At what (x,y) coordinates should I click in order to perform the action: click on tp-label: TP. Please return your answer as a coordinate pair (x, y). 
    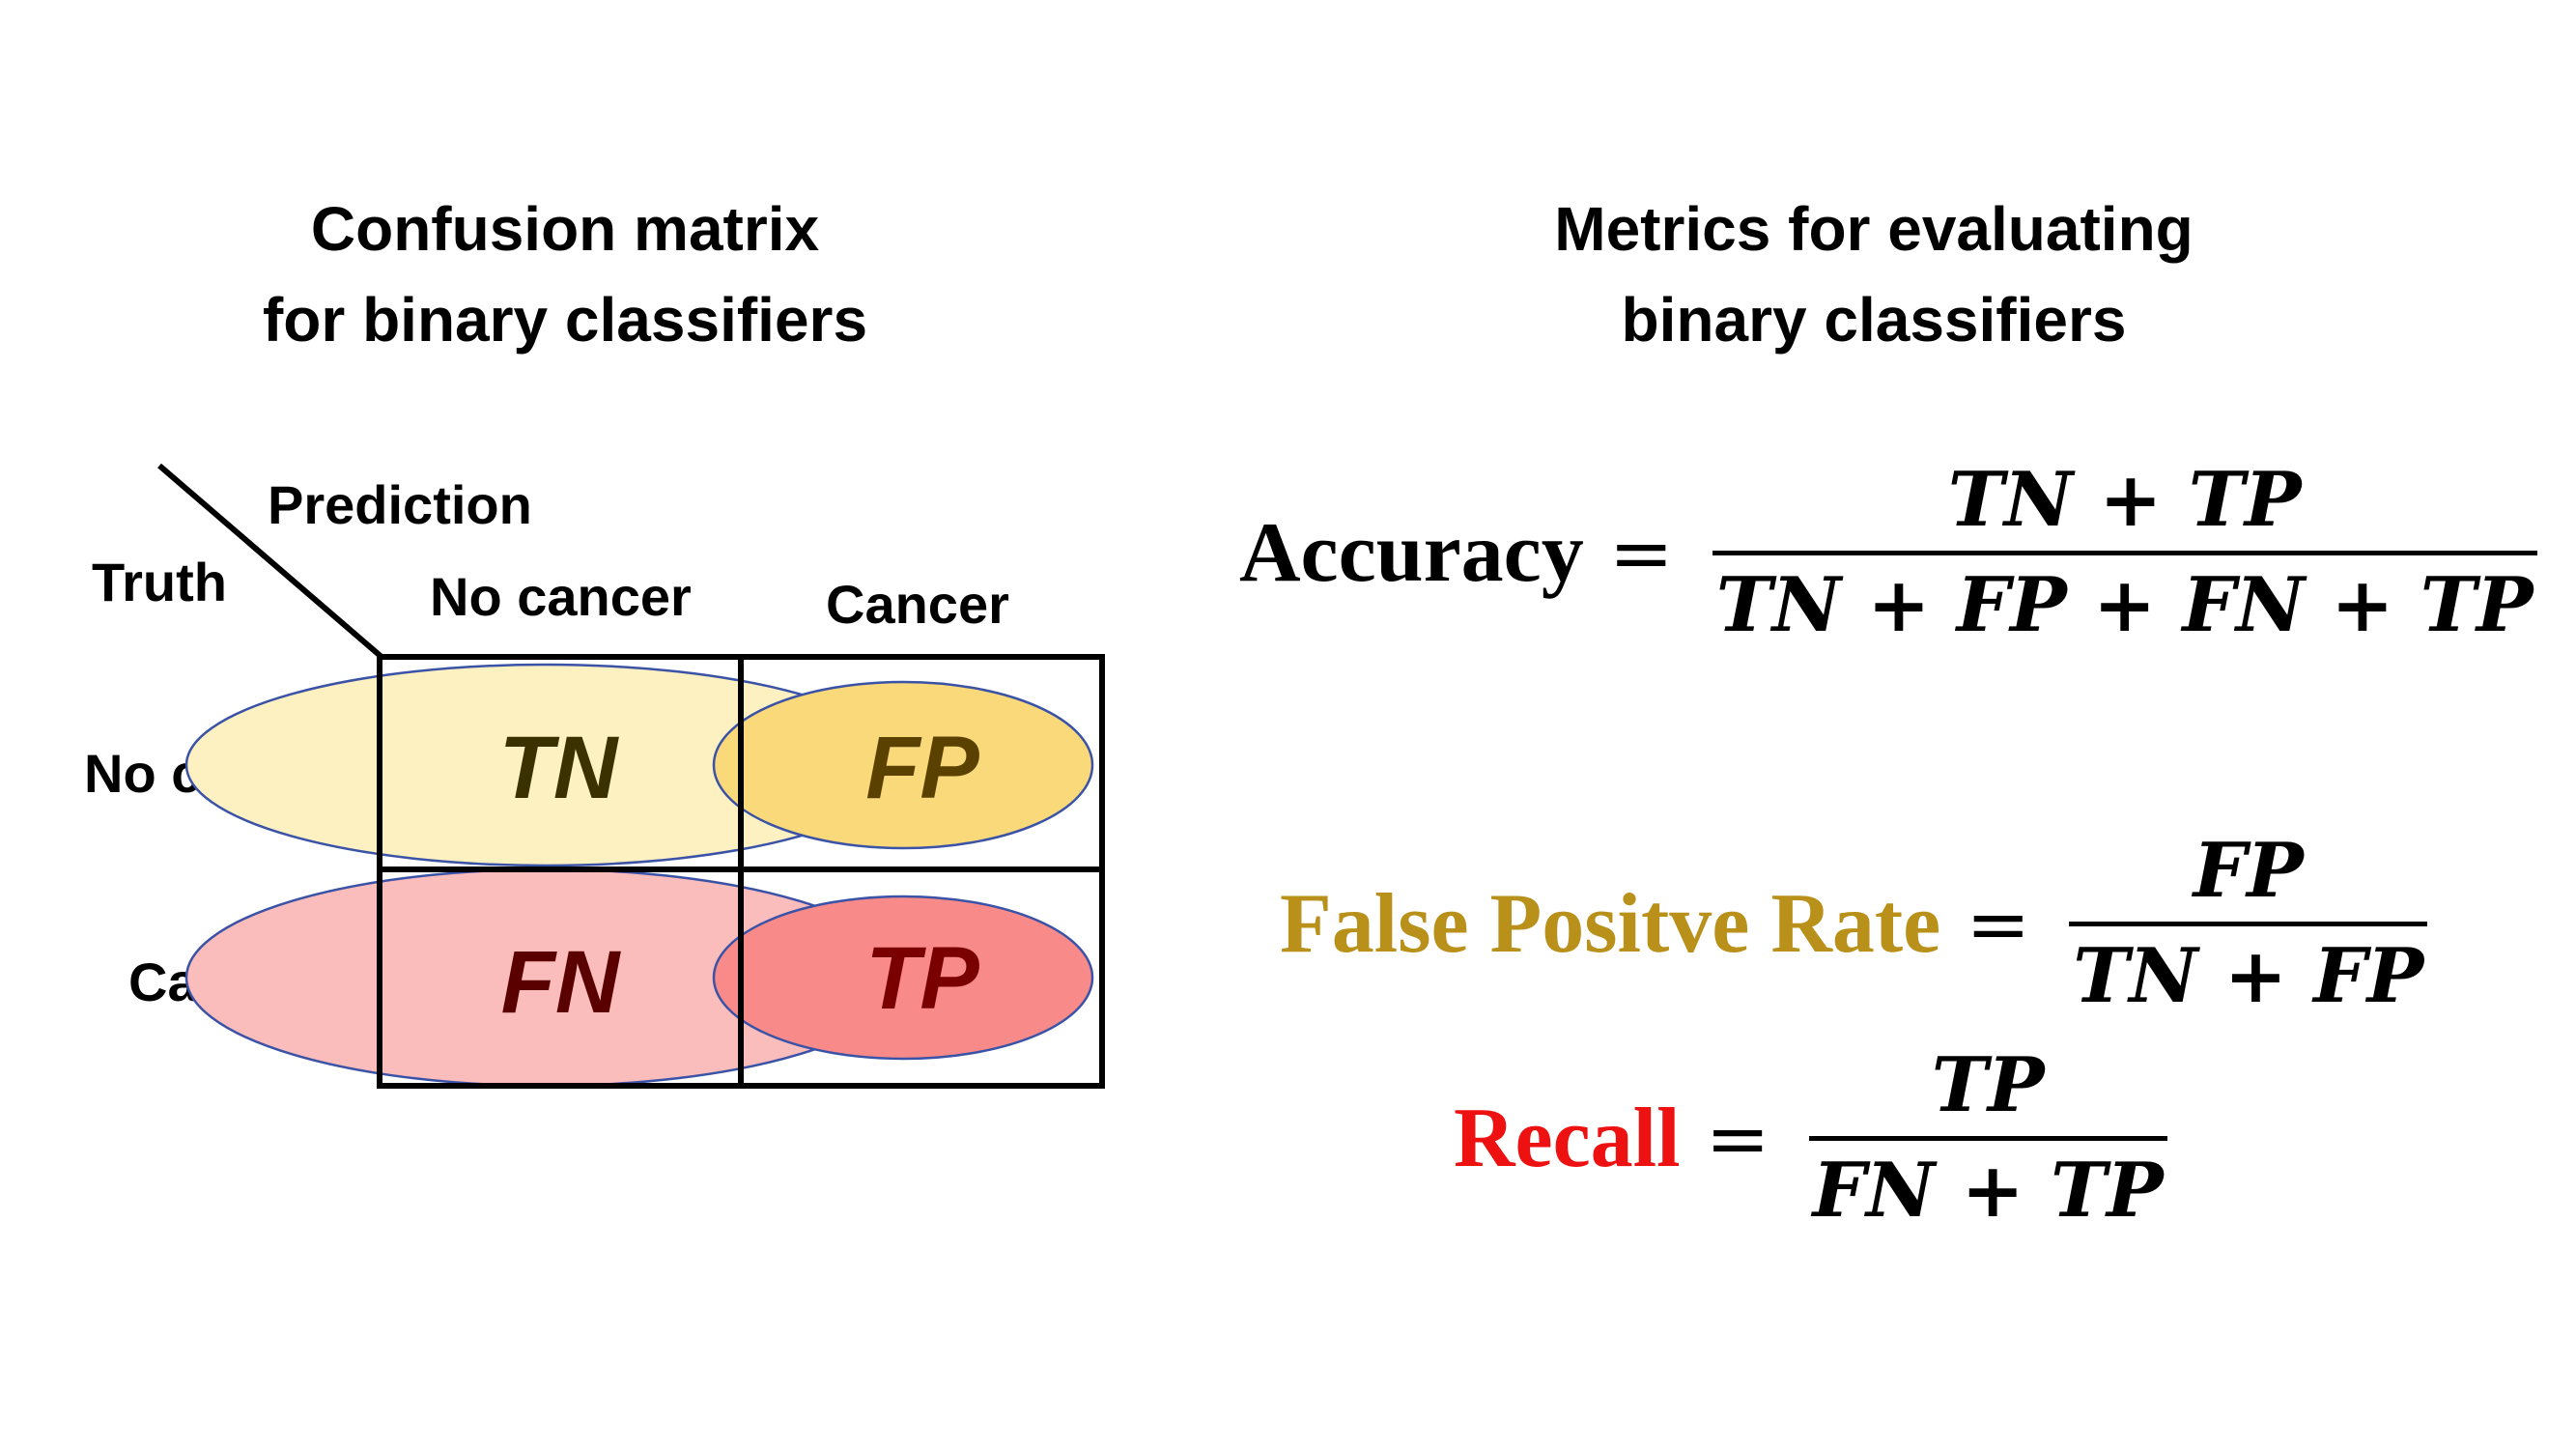
    Looking at the image, I should click on (922, 978).